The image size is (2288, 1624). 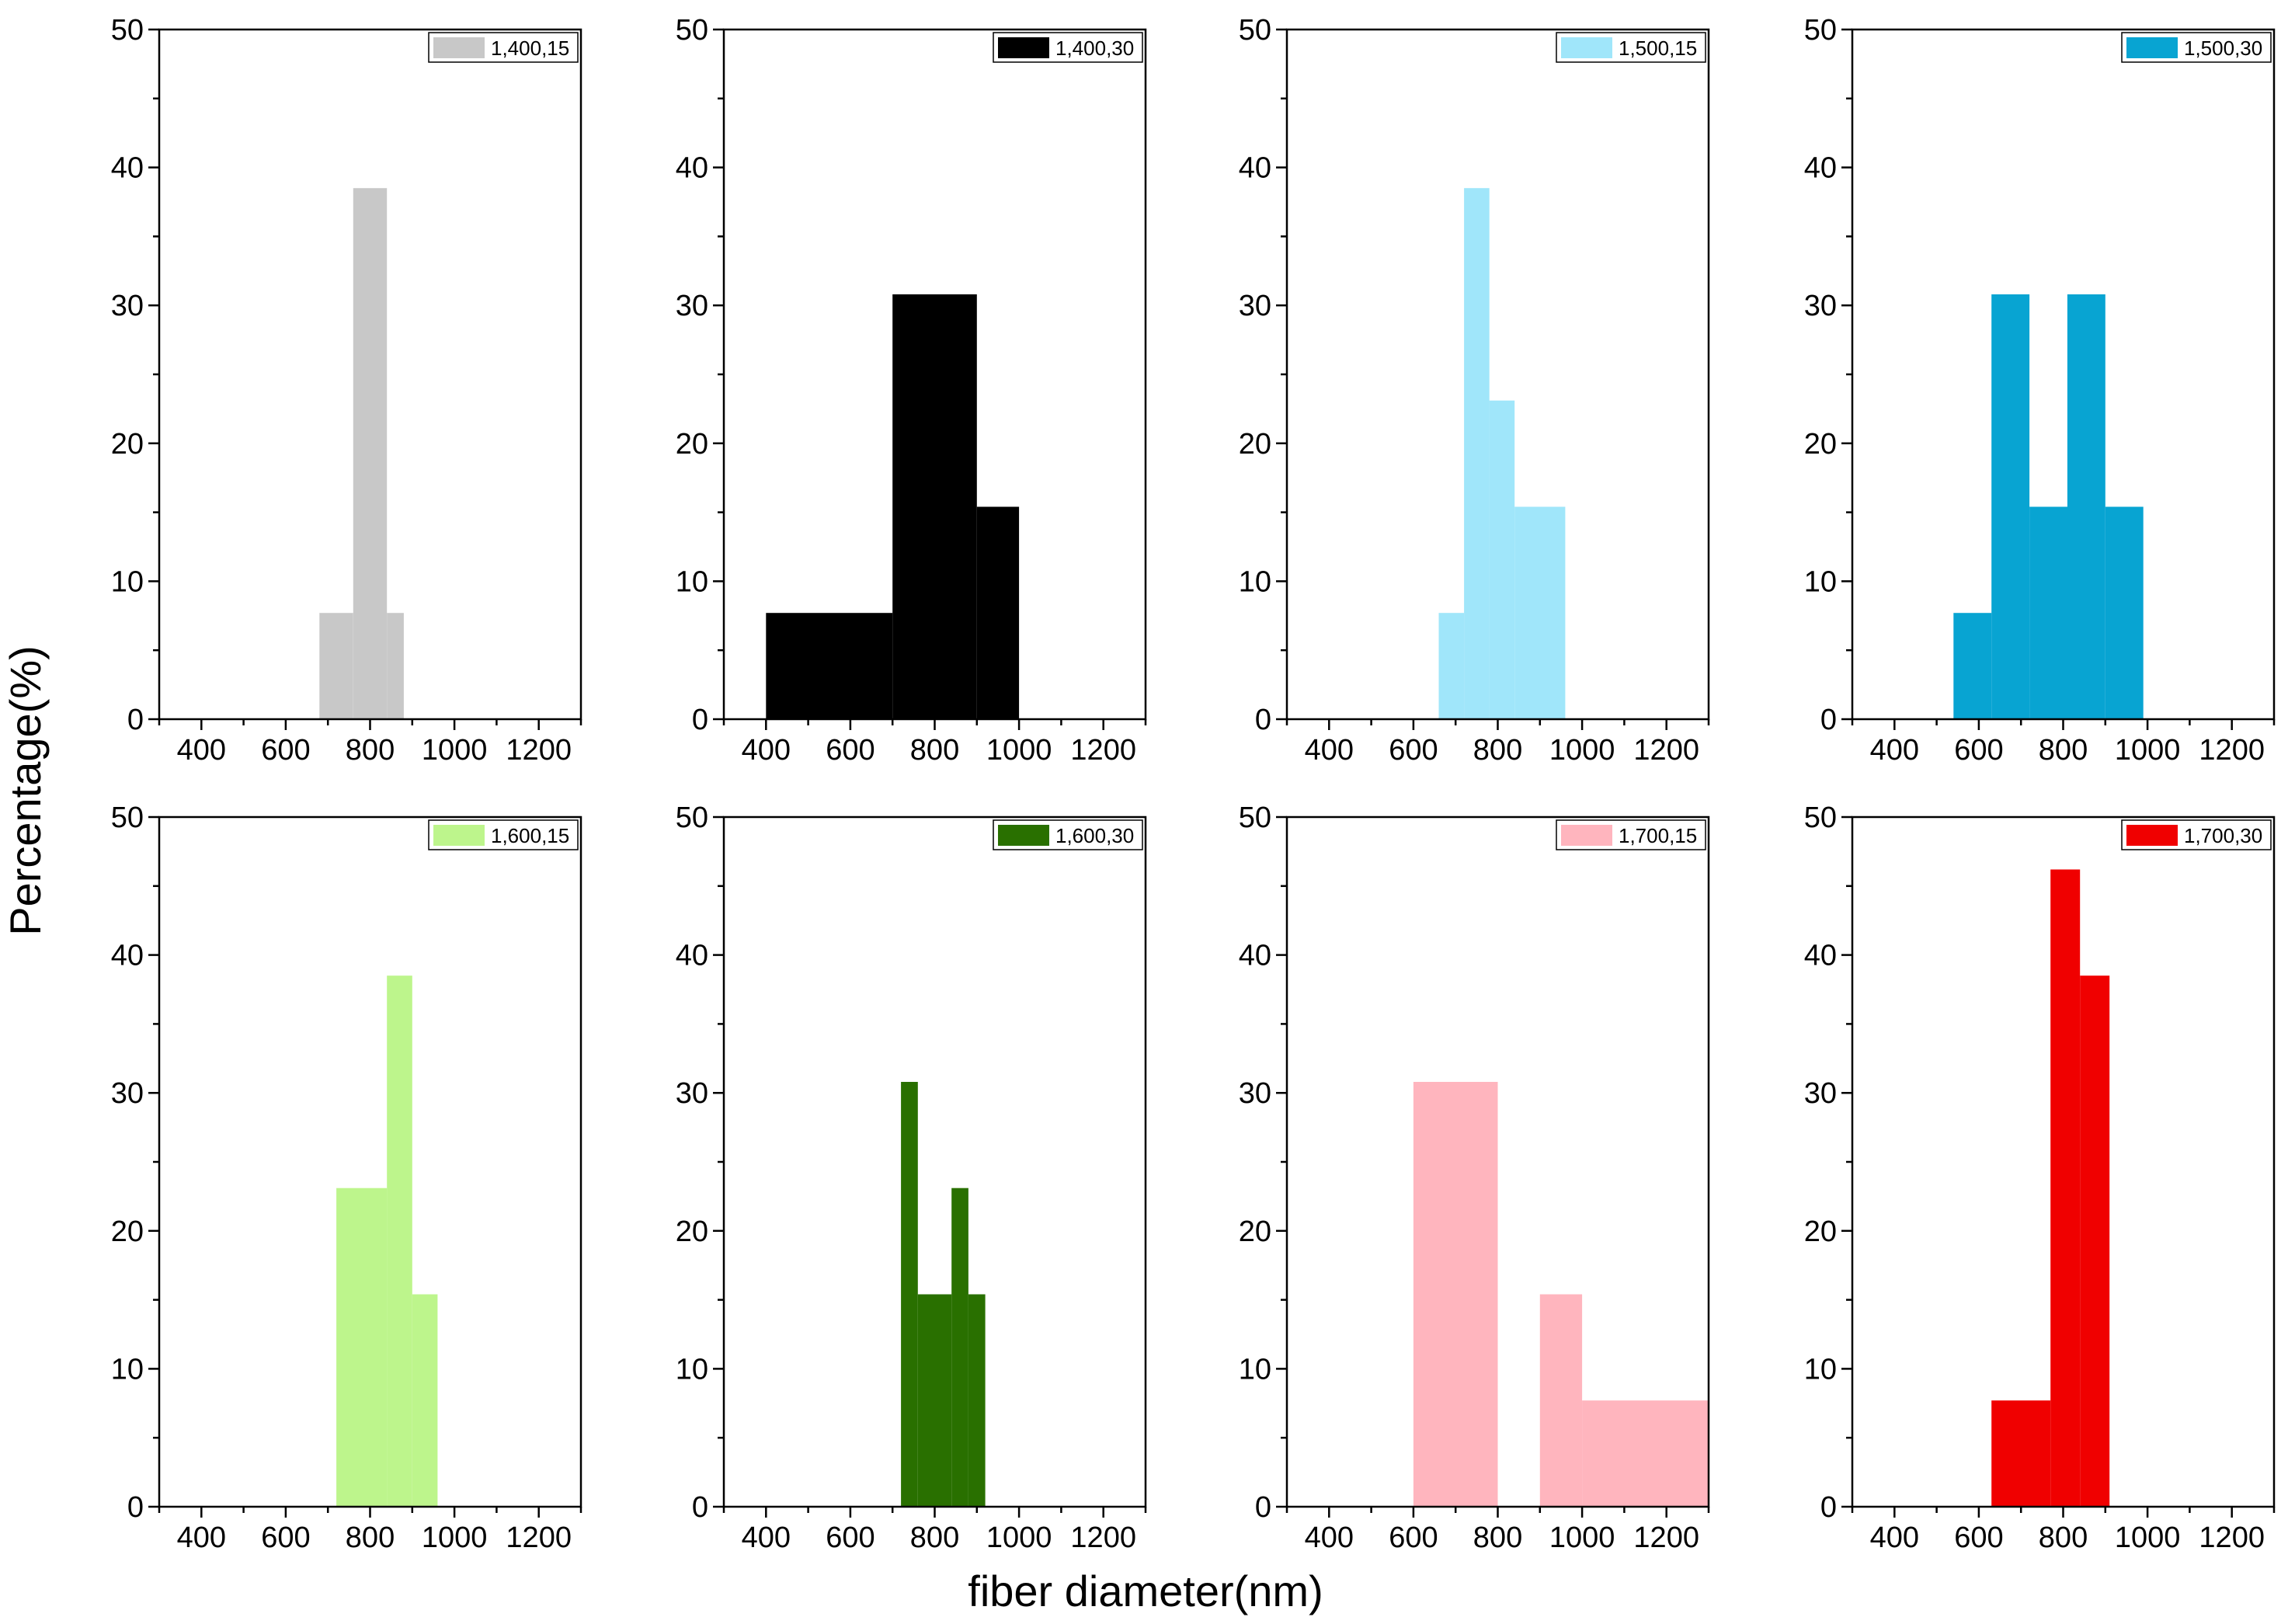 What do you see at coordinates (2223, 48) in the screenshot?
I see `legend-label: 1,500,30` at bounding box center [2223, 48].